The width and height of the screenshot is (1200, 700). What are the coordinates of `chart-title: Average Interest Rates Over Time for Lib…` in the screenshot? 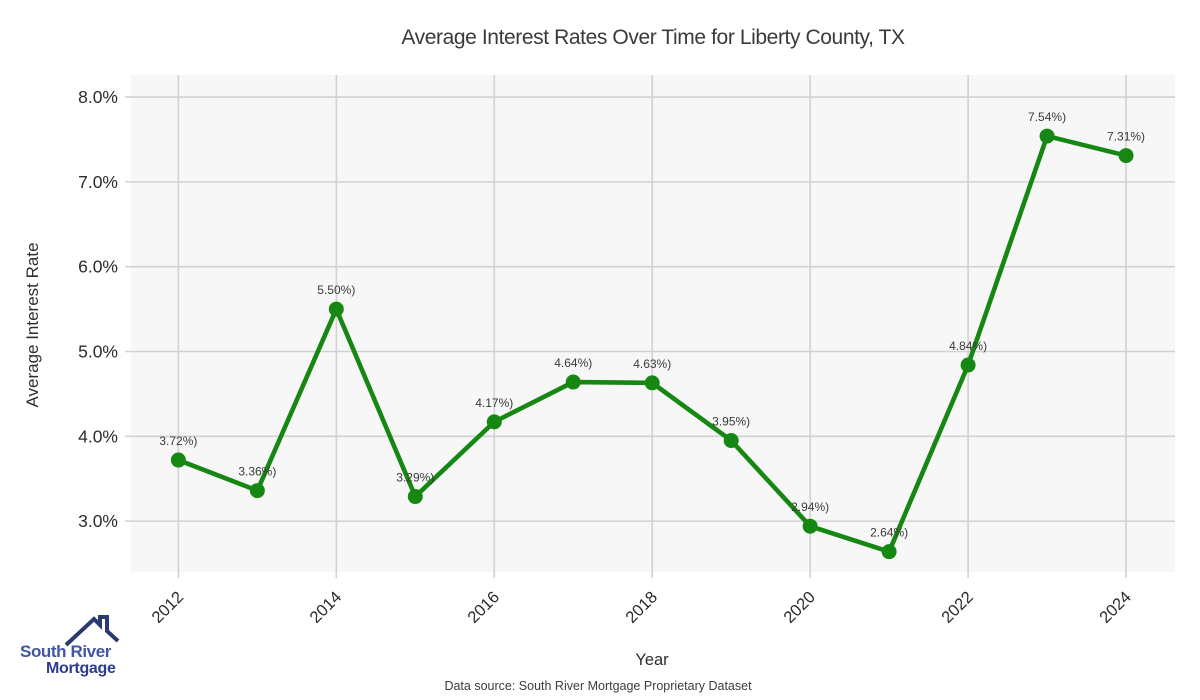 It's located at (653, 37).